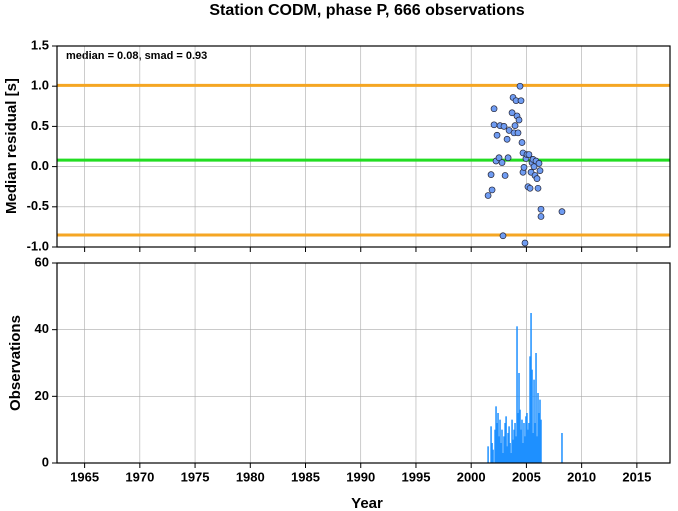 This screenshot has height=511, width=678. Describe the element at coordinates (42, 328) in the screenshot. I see `y-tick-label: 40` at that location.